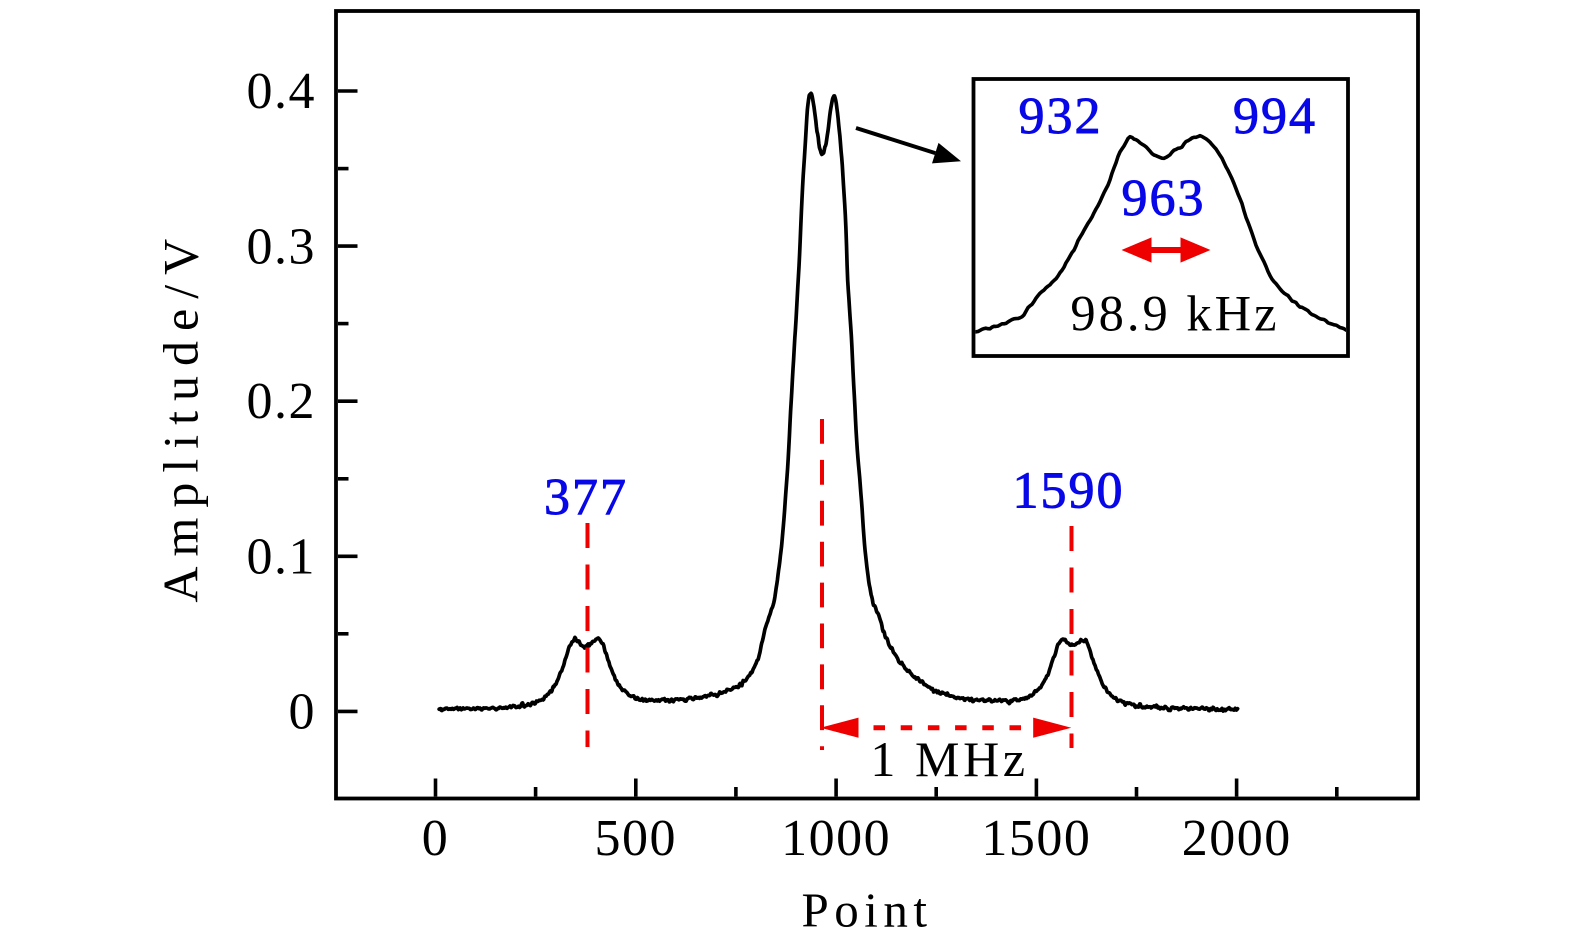  Describe the element at coordinates (836, 838) in the screenshot. I see `svg-text: 1000` at that location.